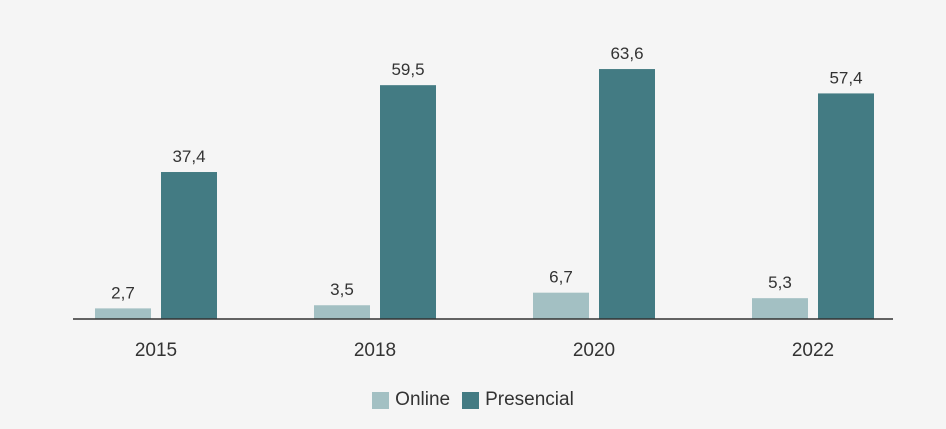  Describe the element at coordinates (423, 399) in the screenshot. I see `legend-label-online: Online` at that location.